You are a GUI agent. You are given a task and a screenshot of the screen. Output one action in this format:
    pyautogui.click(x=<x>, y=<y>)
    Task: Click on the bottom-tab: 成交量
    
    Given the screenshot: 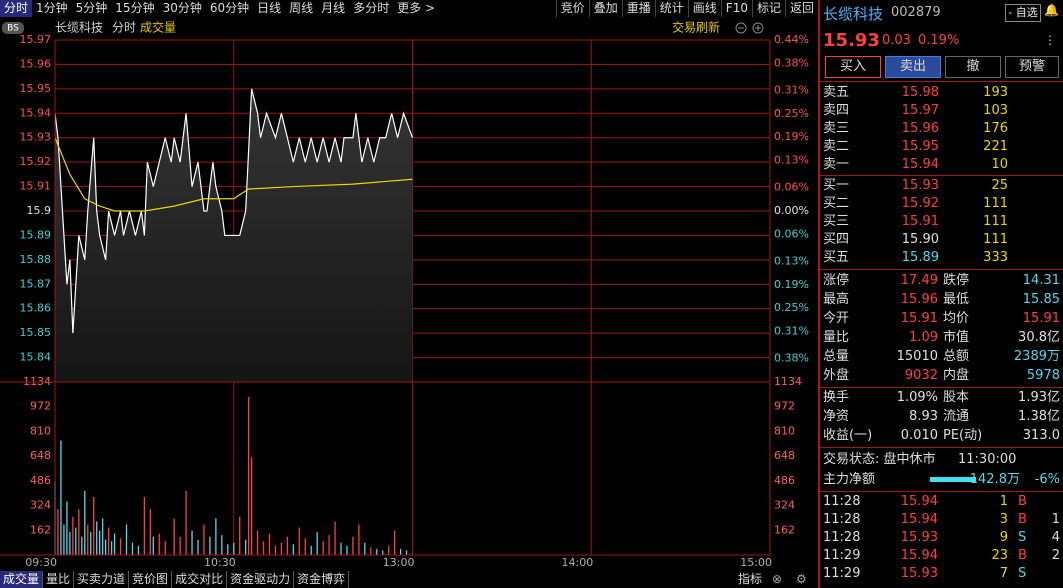 What is the action you would take?
    pyautogui.click(x=22, y=579)
    